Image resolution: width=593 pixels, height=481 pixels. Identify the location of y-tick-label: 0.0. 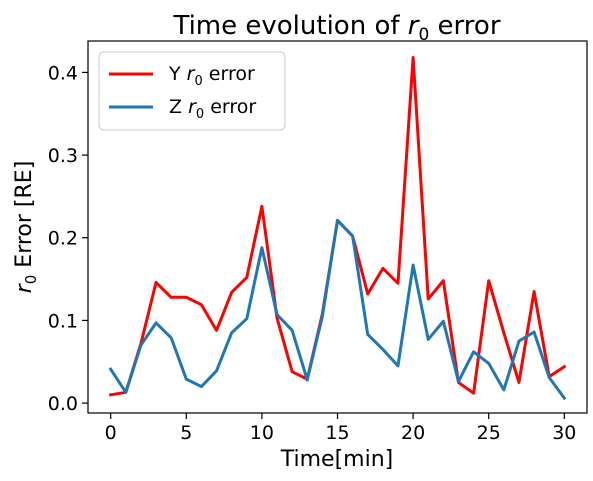
(63, 404).